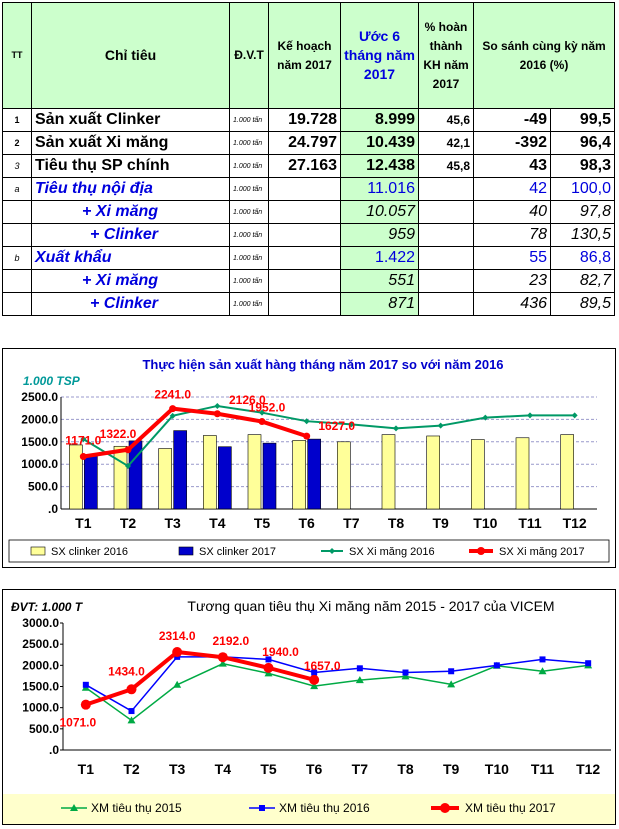 The height and width of the screenshot is (829, 619). I want to click on cell-name: + Clinker, so click(130, 235).